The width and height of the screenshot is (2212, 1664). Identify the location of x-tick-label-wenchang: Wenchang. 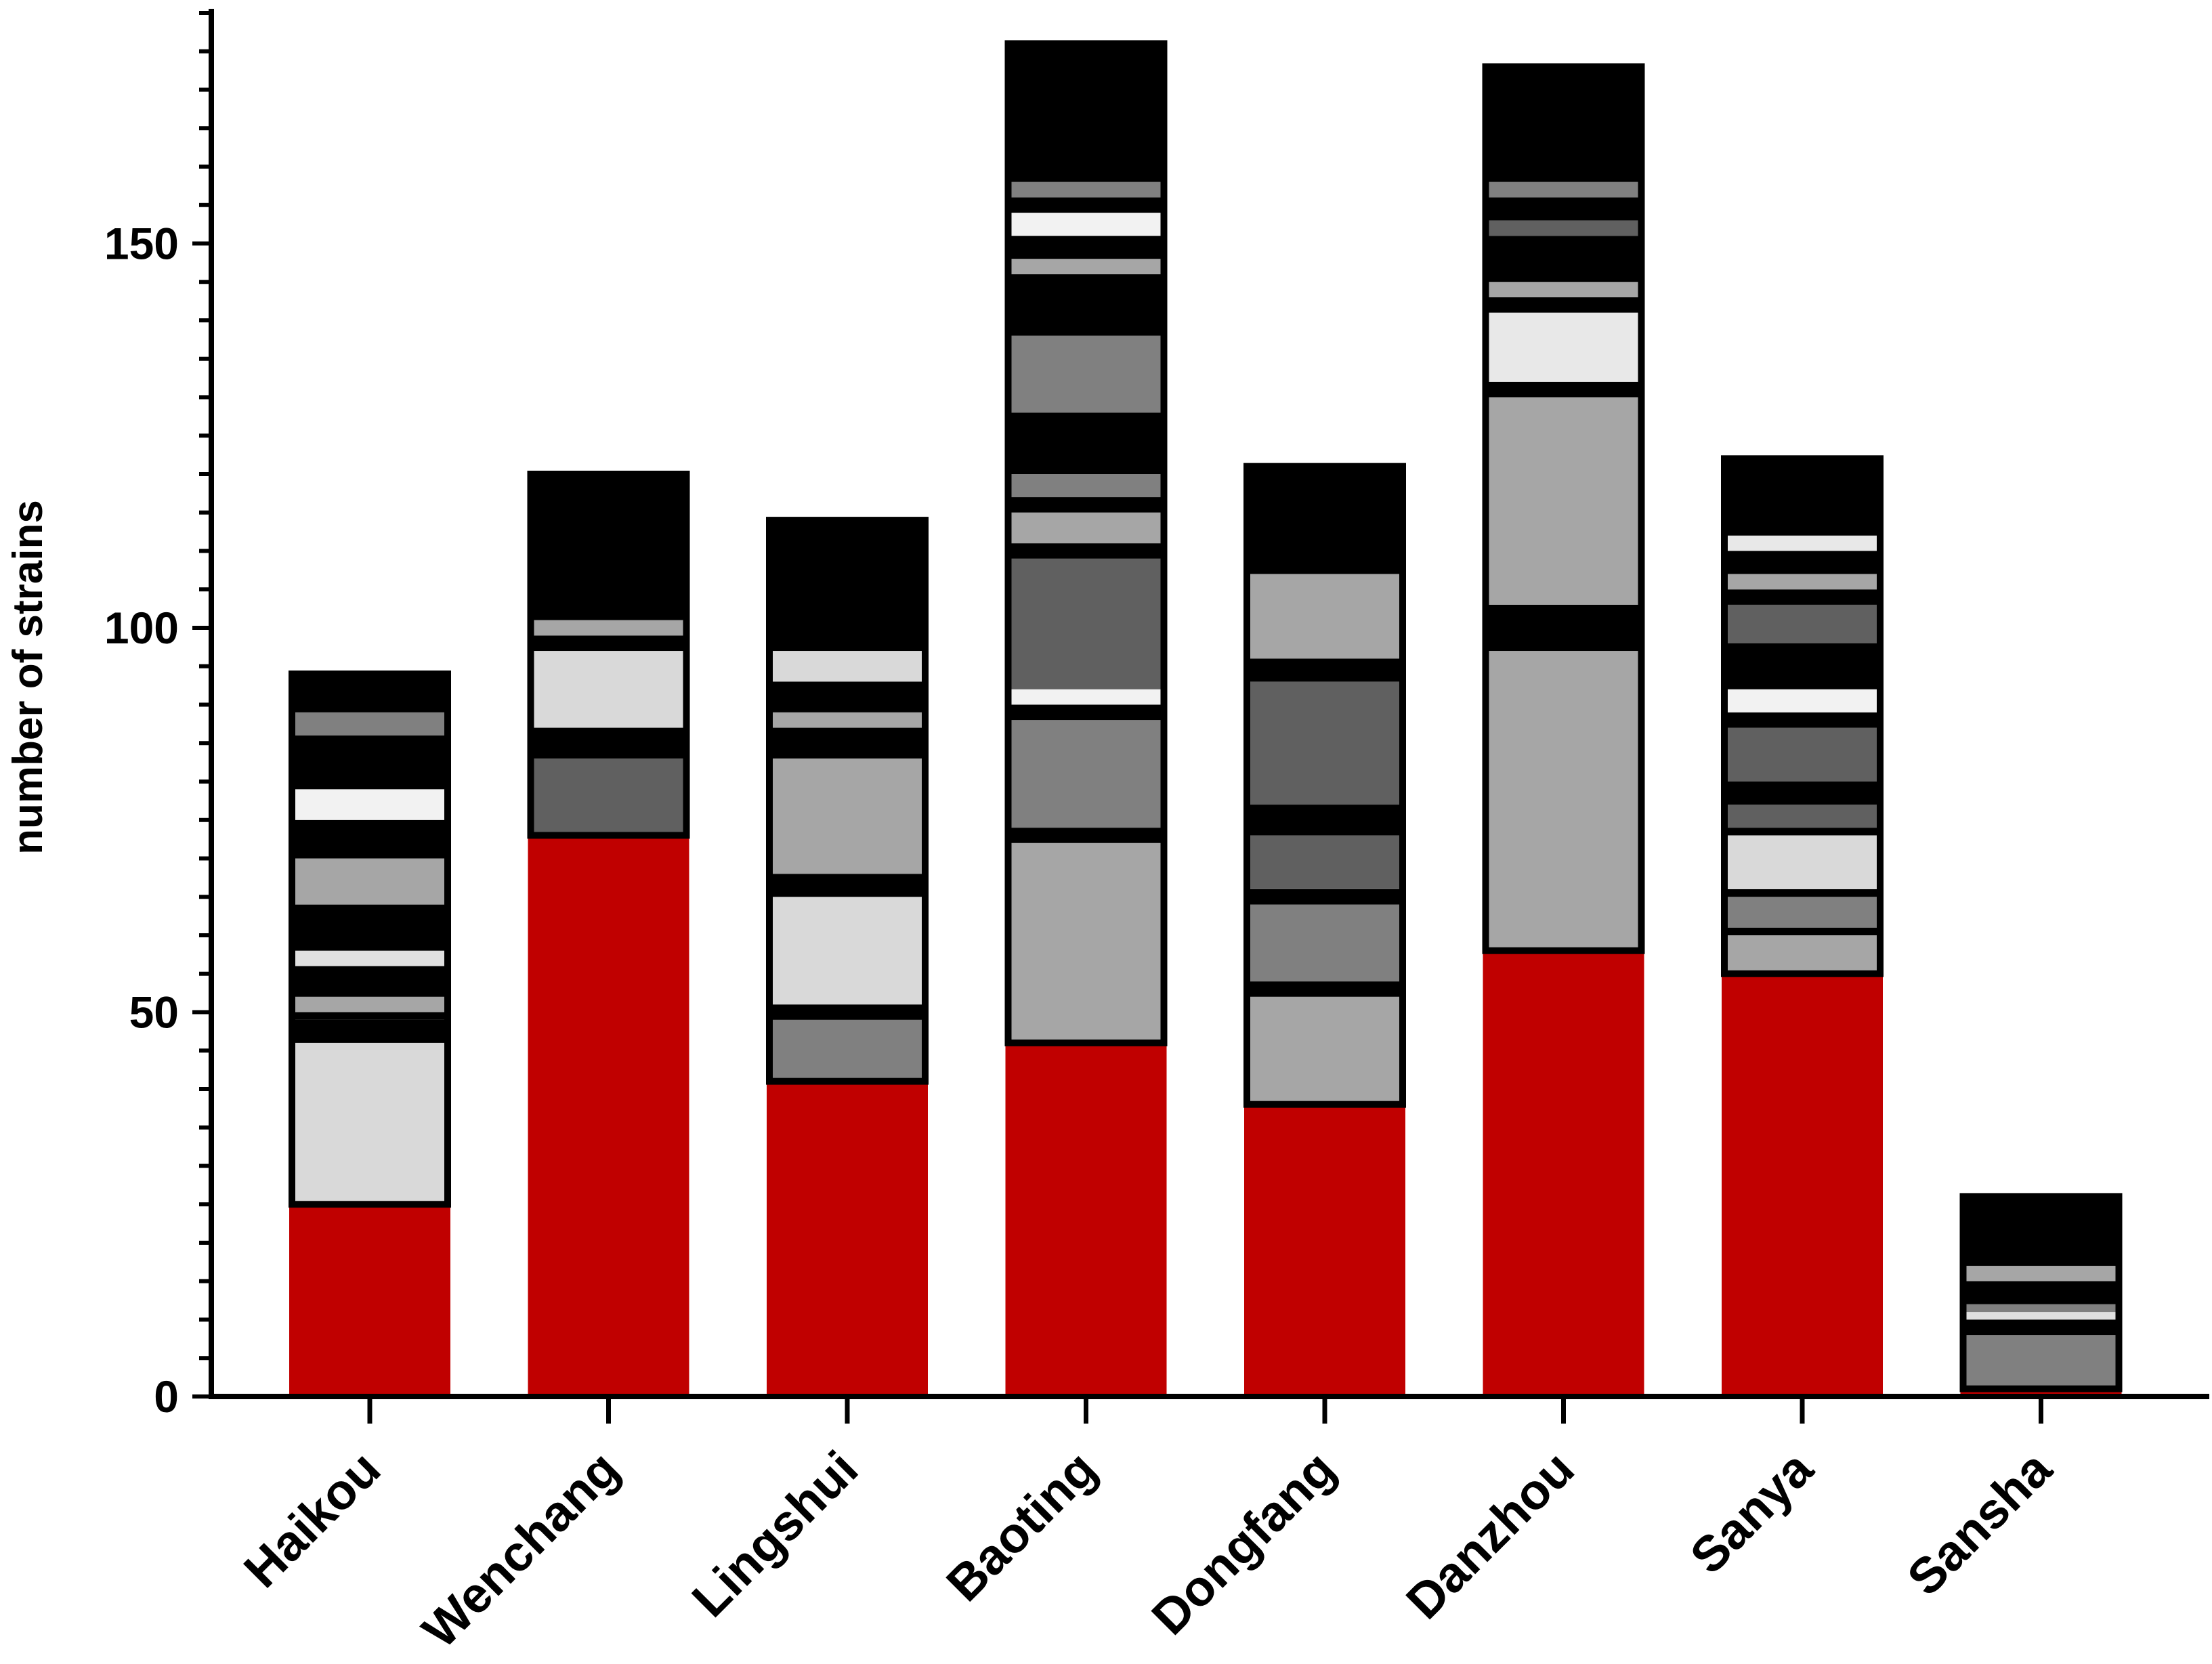
(521, 1550).